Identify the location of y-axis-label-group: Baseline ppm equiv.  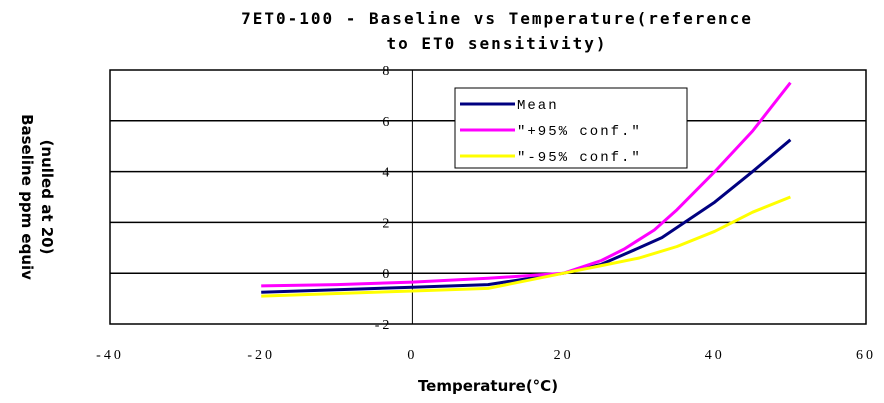
(27, 197).